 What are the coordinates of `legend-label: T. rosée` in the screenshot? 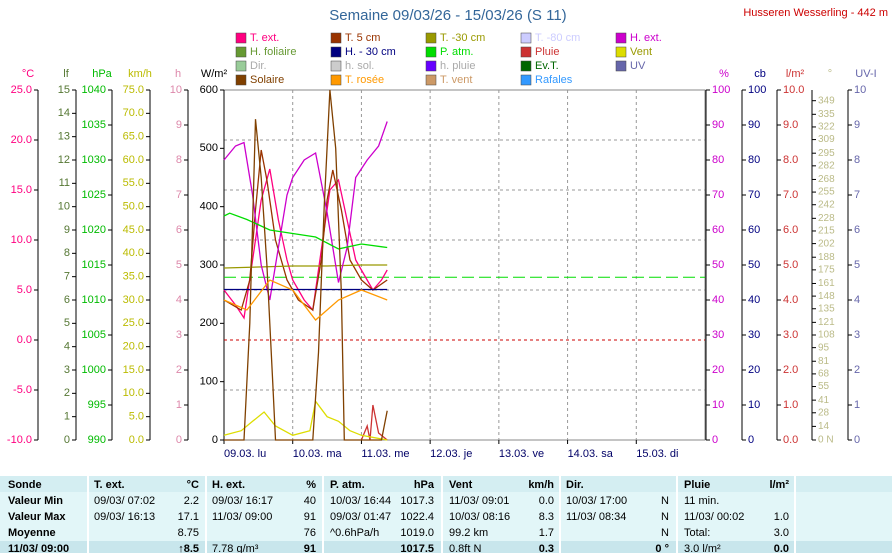 It's located at (364, 80).